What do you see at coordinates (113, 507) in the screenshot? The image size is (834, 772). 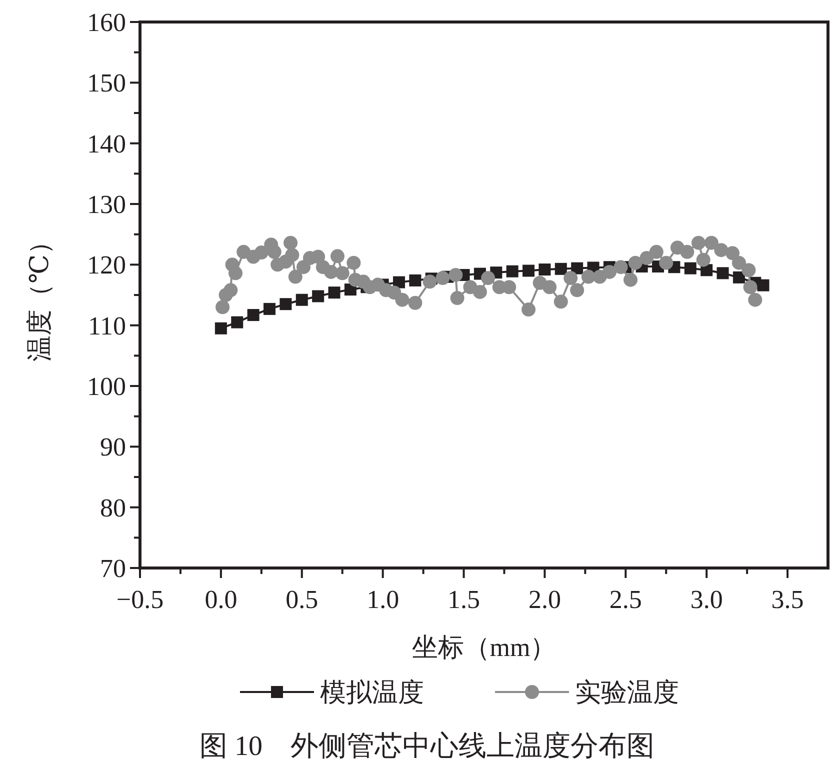 I see `y-tick-label: 80` at bounding box center [113, 507].